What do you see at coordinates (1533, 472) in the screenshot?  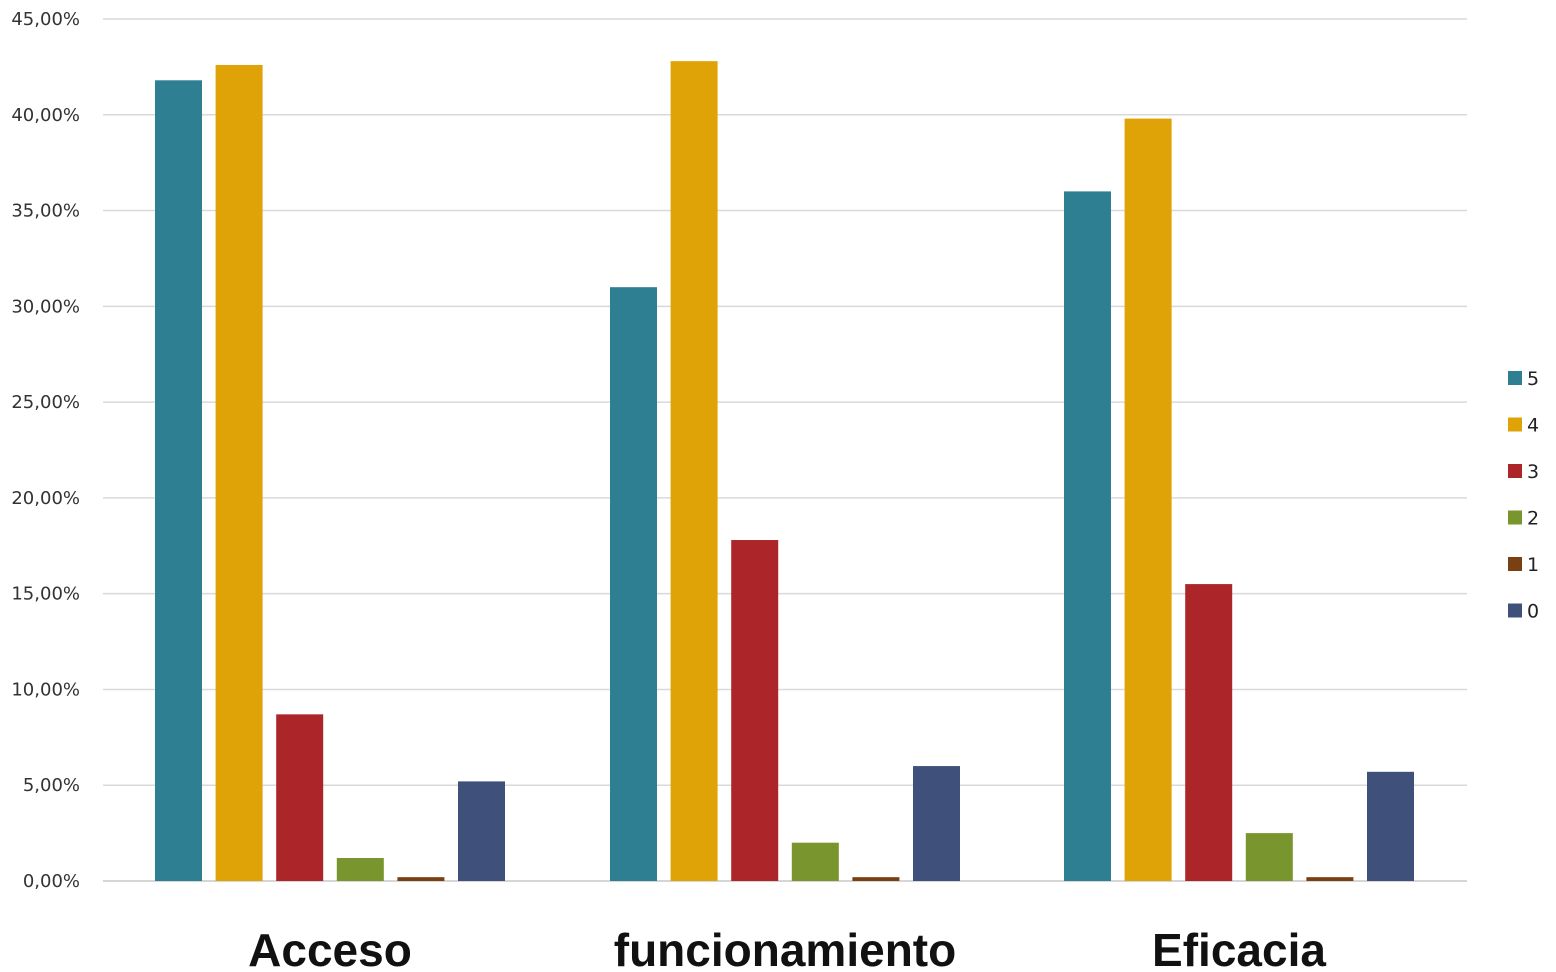 I see `legend-label: 3` at bounding box center [1533, 472].